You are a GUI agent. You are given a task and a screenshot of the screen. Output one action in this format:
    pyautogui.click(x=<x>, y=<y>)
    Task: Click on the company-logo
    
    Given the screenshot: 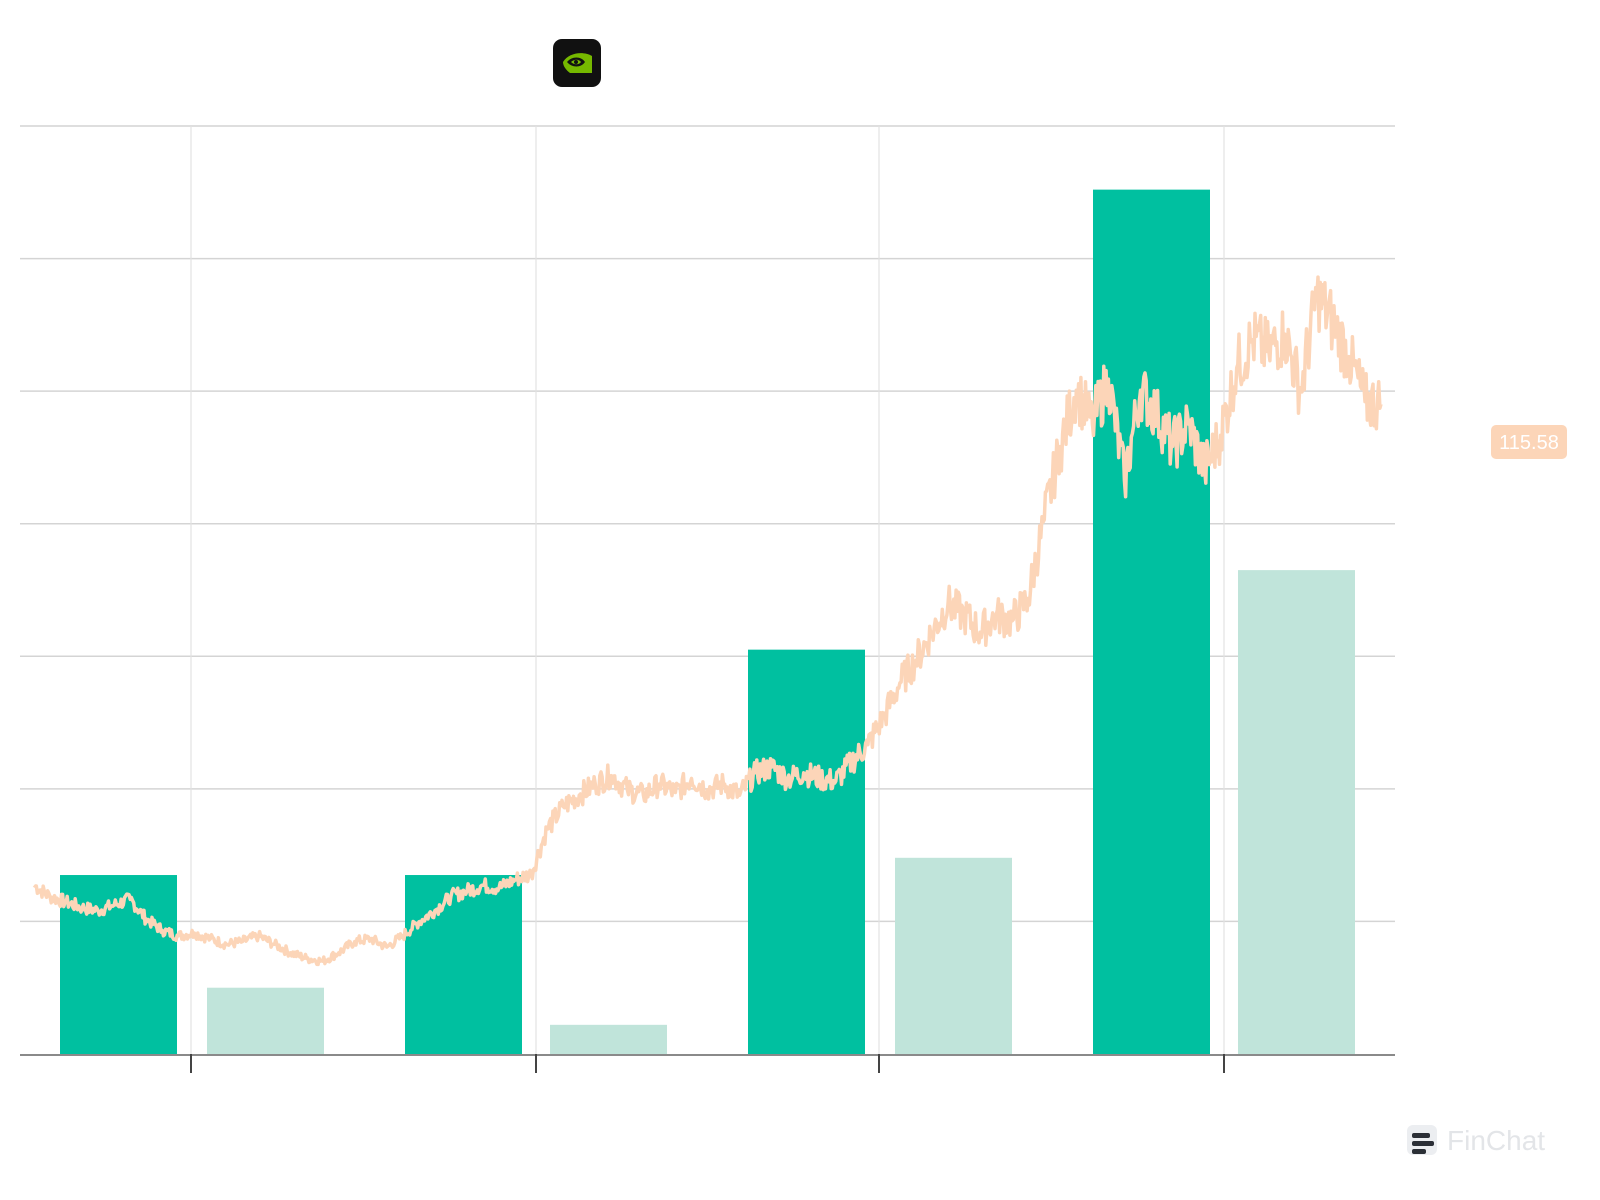 What is the action you would take?
    pyautogui.click(x=577, y=63)
    